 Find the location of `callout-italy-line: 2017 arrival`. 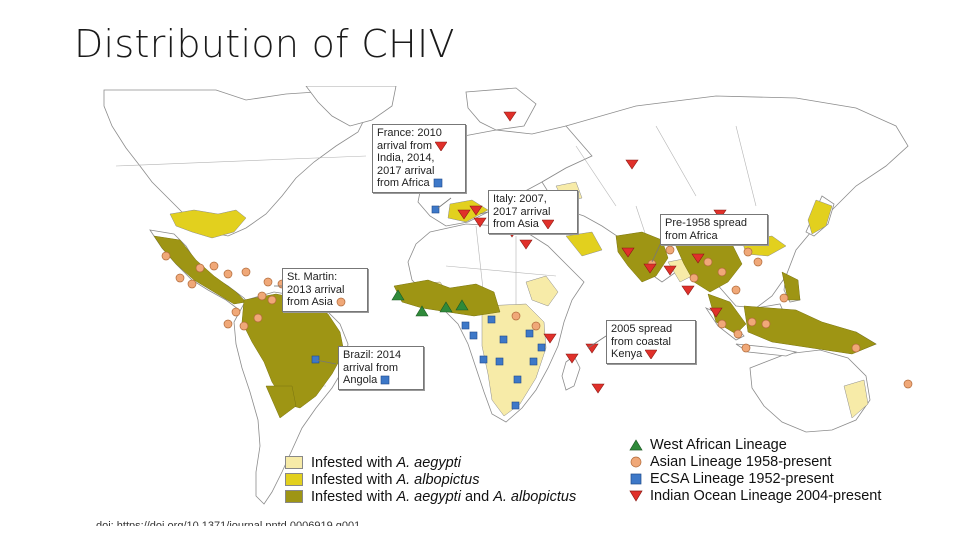

callout-italy-line: 2017 arrival is located at coordinates (522, 211).